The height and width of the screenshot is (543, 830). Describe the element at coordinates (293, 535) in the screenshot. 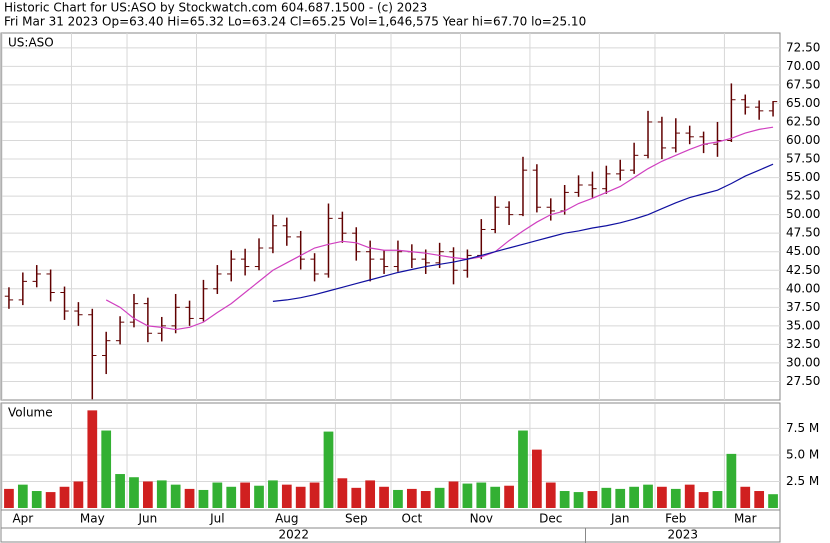

I see `year-label: 2022` at that location.